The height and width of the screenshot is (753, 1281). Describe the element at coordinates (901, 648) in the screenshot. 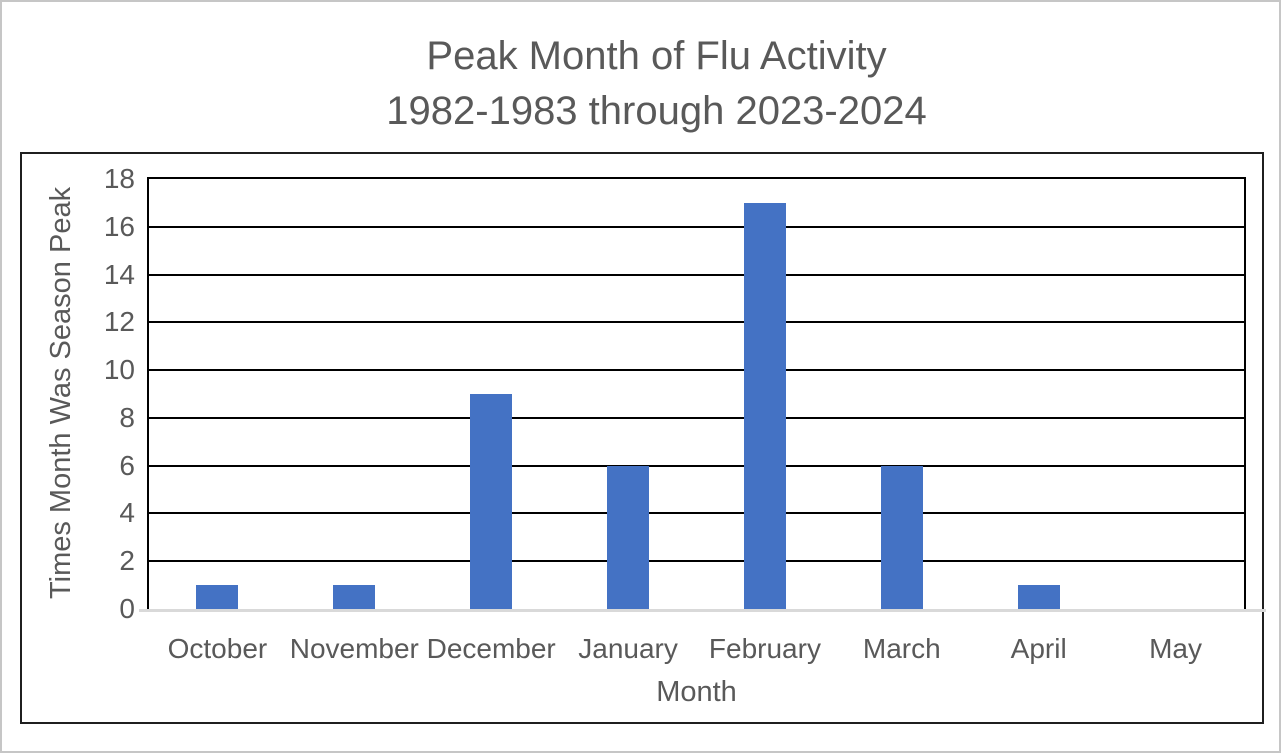

I see `x-category-label-march: March` at that location.